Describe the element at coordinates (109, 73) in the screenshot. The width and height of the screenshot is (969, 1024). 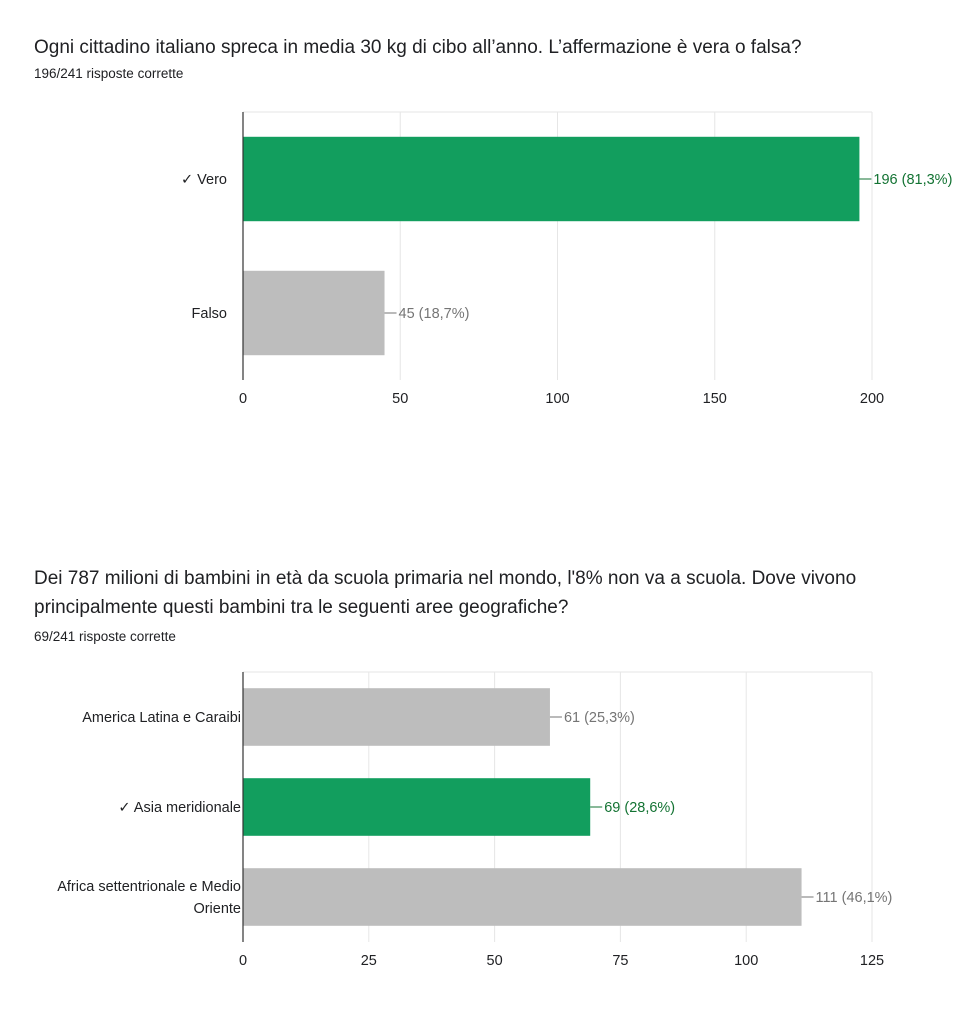
I see `question-1-score: 196/241 risposte corrette` at that location.